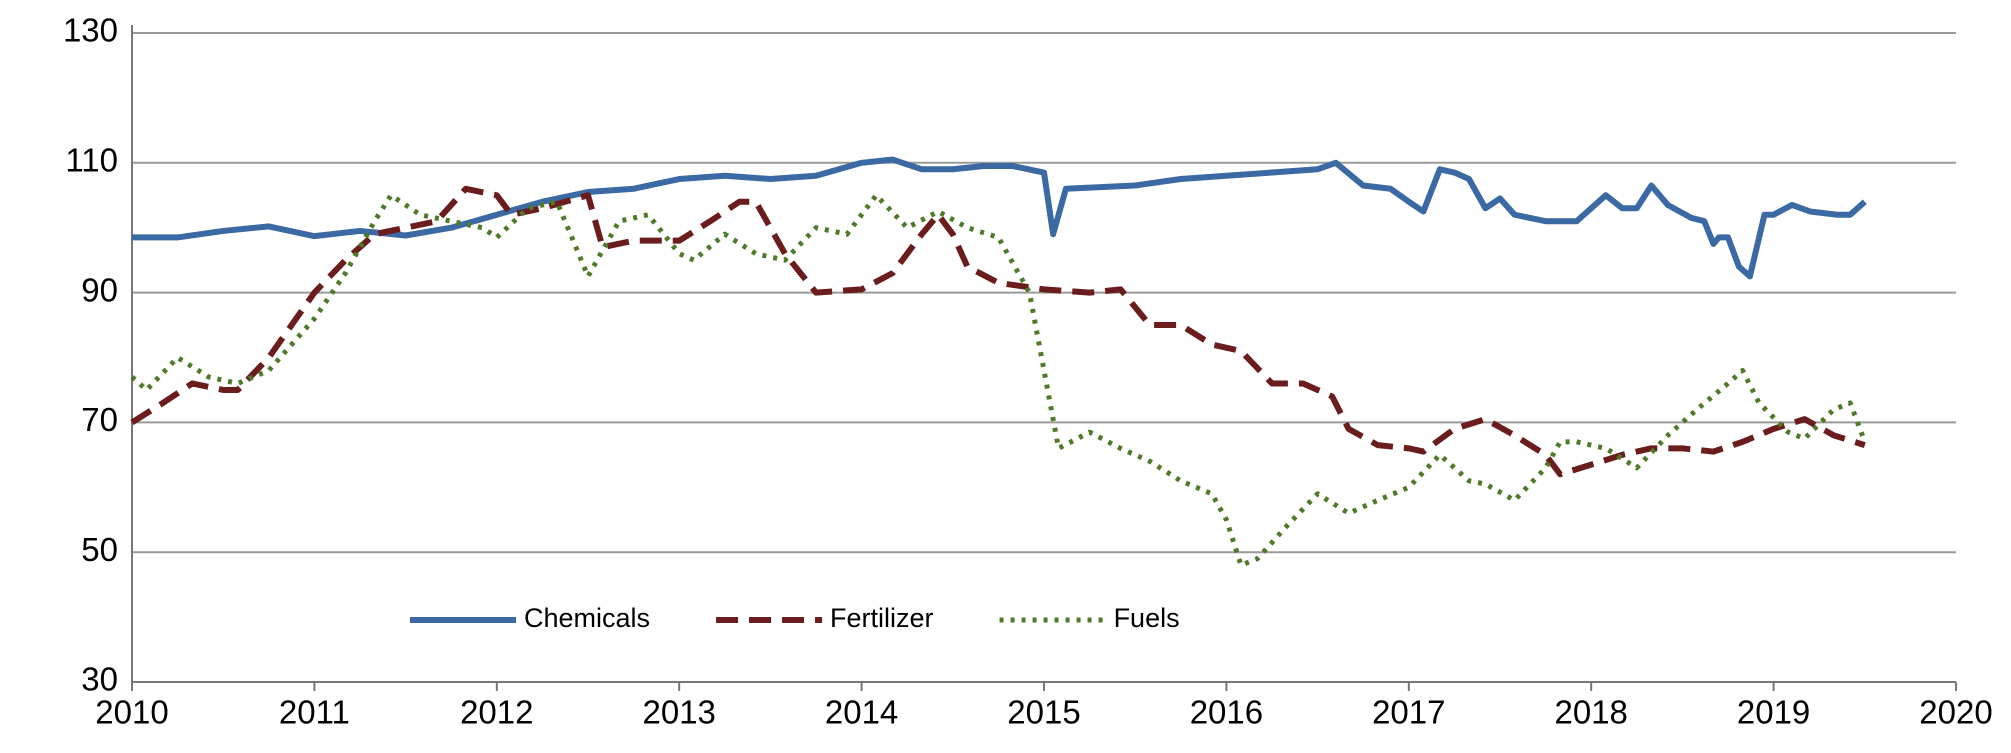  Describe the element at coordinates (496, 712) in the screenshot. I see `x-tick-label: 2012` at that location.